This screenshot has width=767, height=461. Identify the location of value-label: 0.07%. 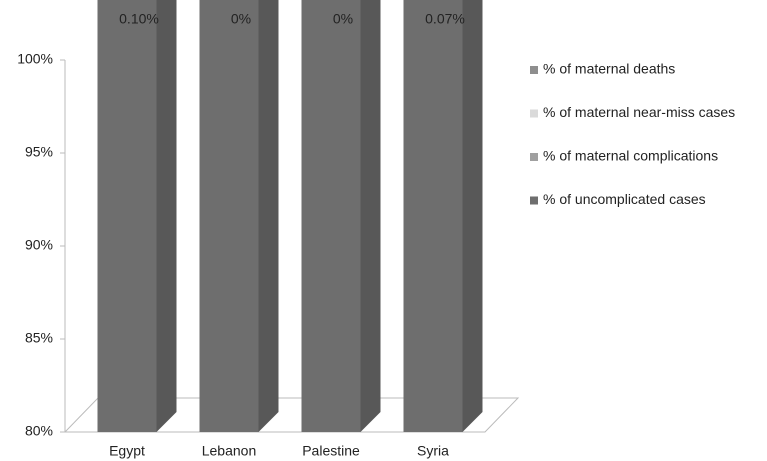
(445, 19).